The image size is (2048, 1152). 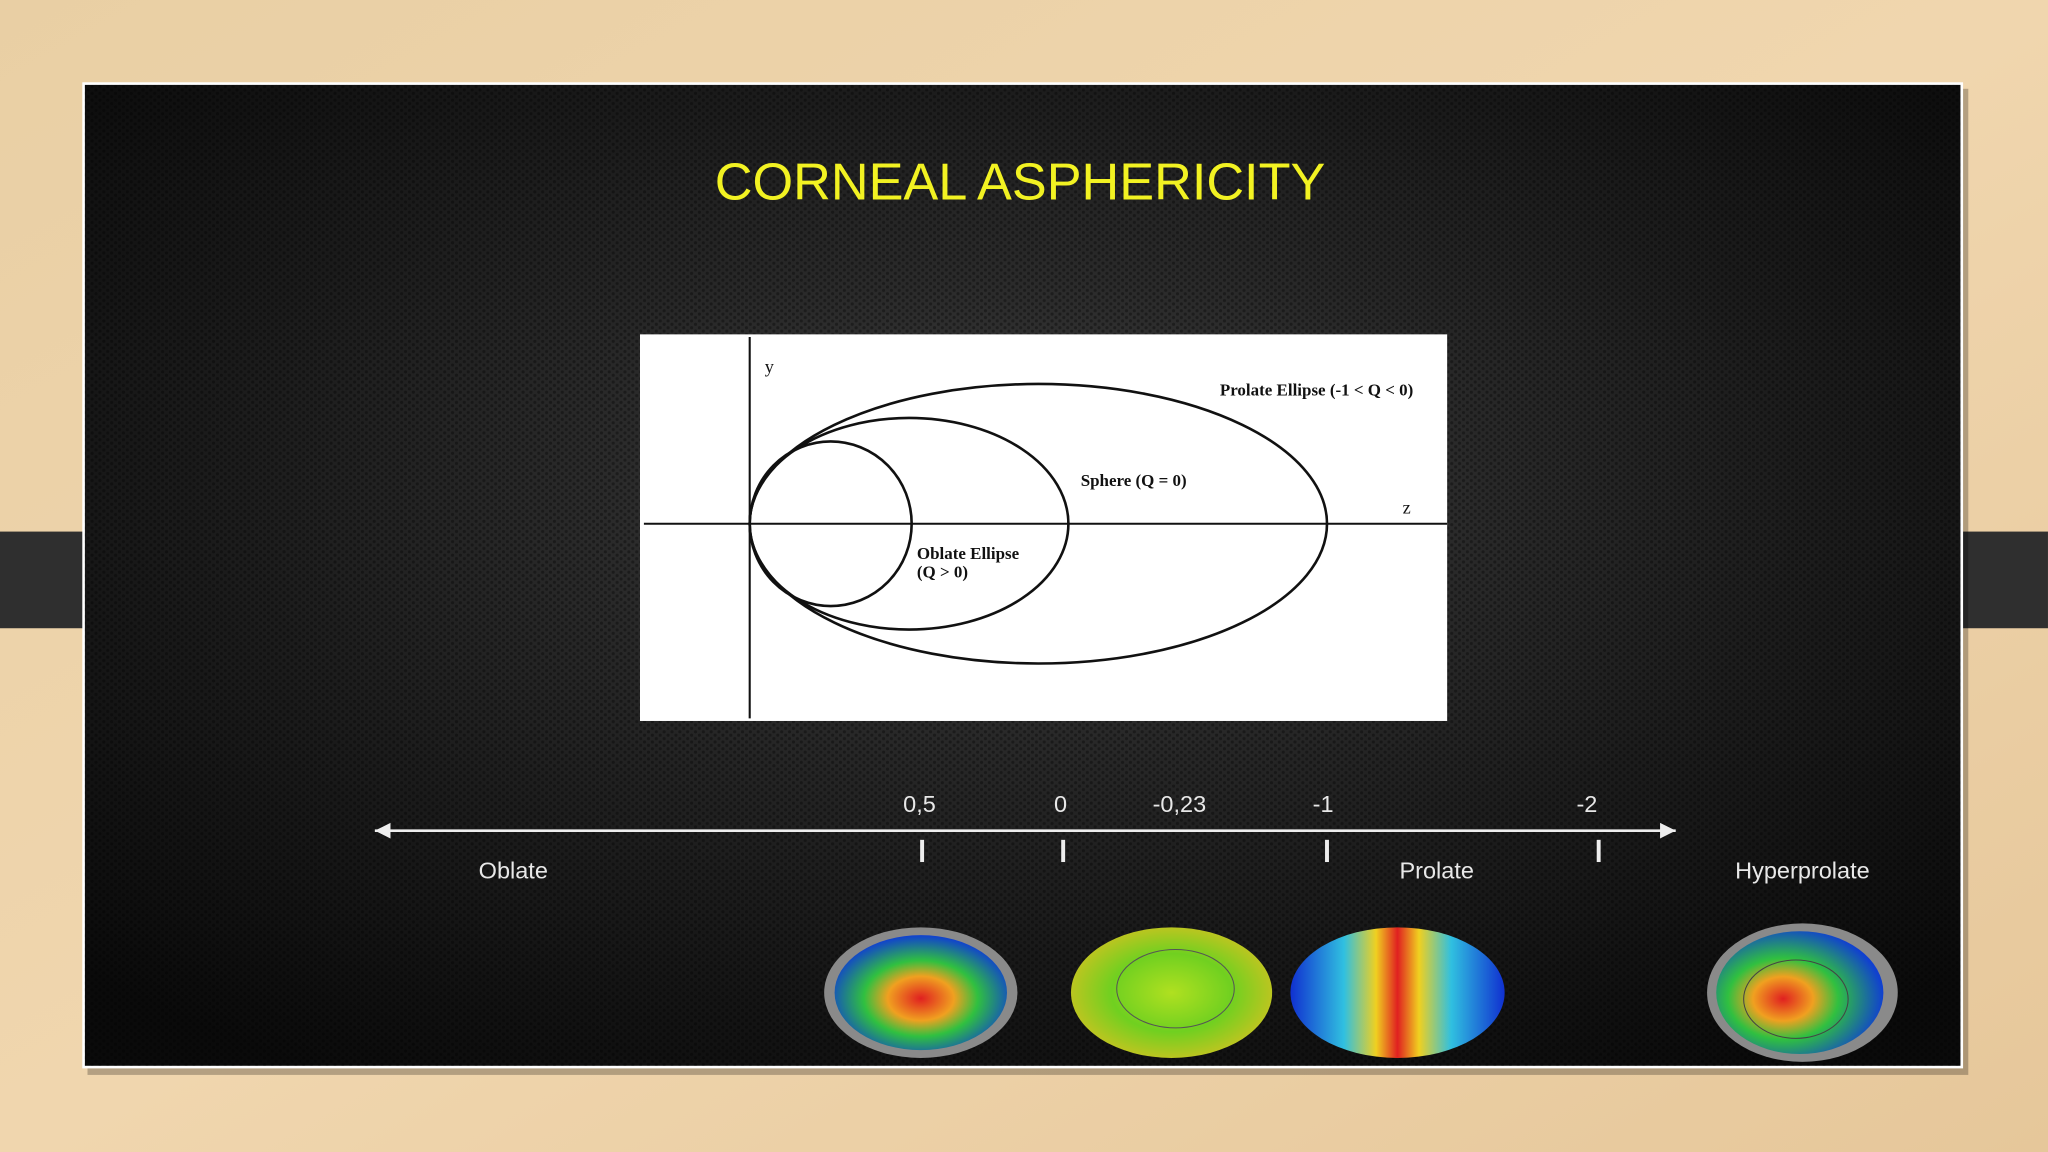 What do you see at coordinates (1802, 871) in the screenshot?
I see `region-label: Hyperprolate` at bounding box center [1802, 871].